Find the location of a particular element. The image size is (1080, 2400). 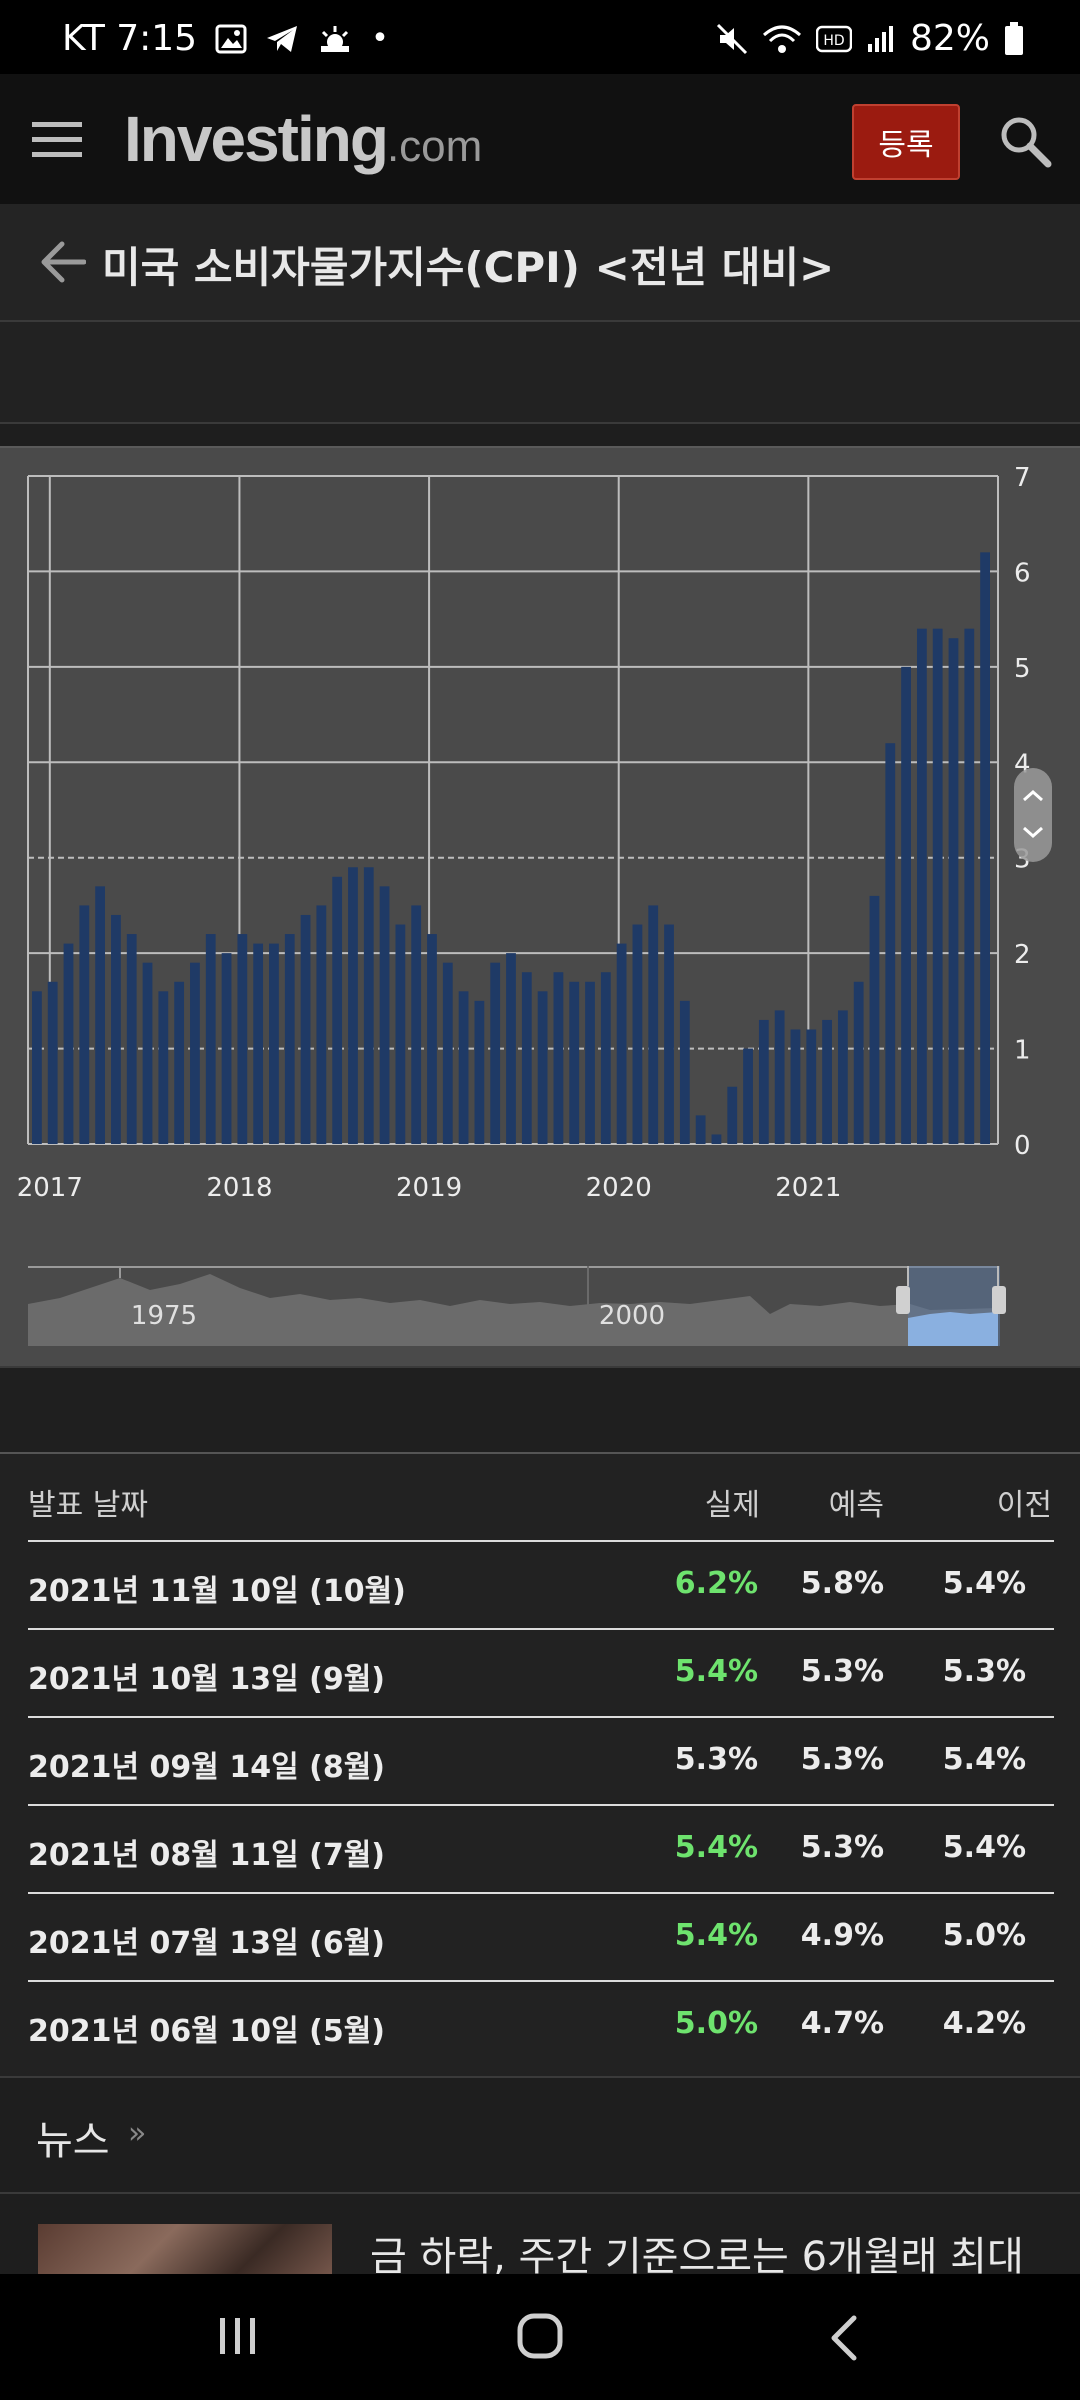

date-cell: 2021년 09월 14일 (8월) is located at coordinates (207, 1767).